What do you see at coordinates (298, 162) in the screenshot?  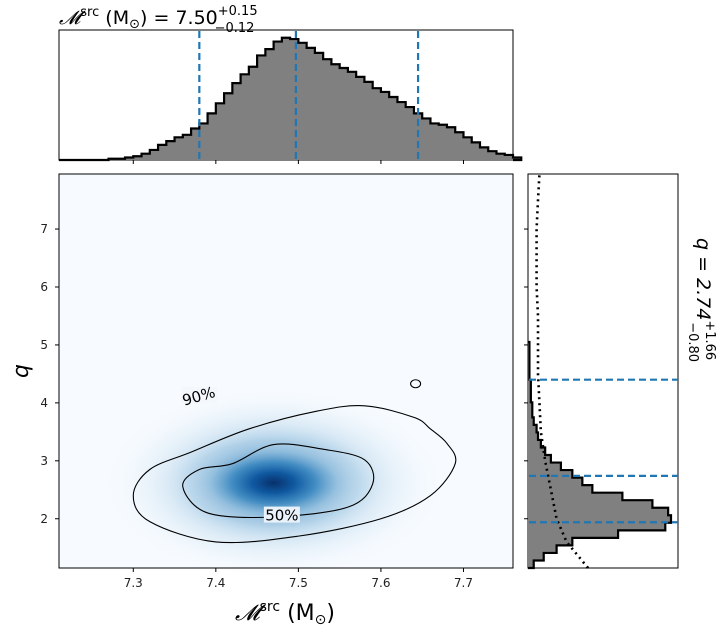 I see `top-marginal-ticks` at bounding box center [298, 162].